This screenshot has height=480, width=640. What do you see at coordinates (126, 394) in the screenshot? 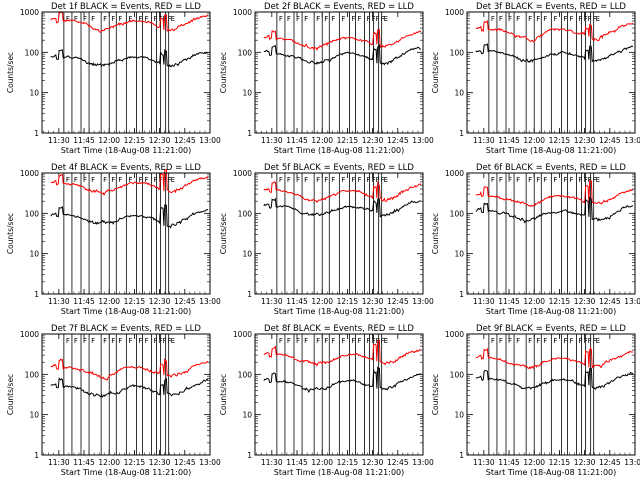
I see `plot-frame` at bounding box center [126, 394].